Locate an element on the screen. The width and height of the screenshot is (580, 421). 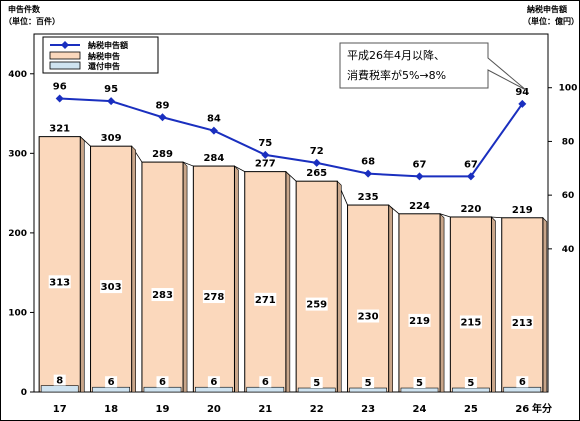
callout-box is located at coordinates (433, 66).